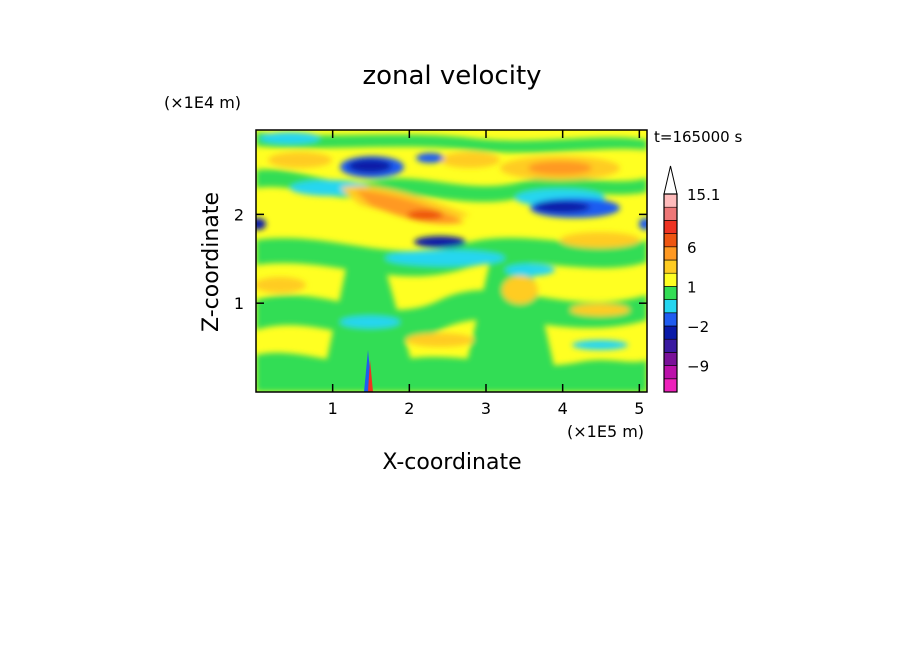 This screenshot has width=904, height=654. What do you see at coordinates (703, 195) in the screenshot?
I see `colorbar-label: 15.1` at bounding box center [703, 195].